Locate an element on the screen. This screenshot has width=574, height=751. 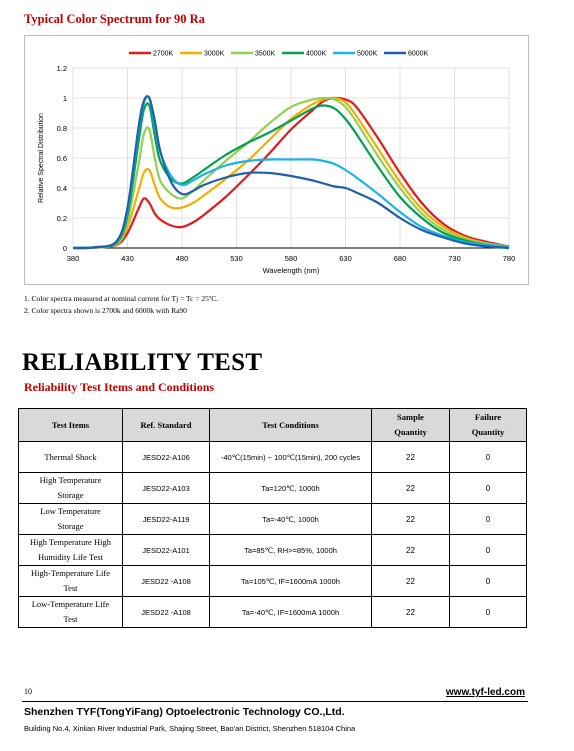
x-tick-label: 680 is located at coordinates (400, 258).